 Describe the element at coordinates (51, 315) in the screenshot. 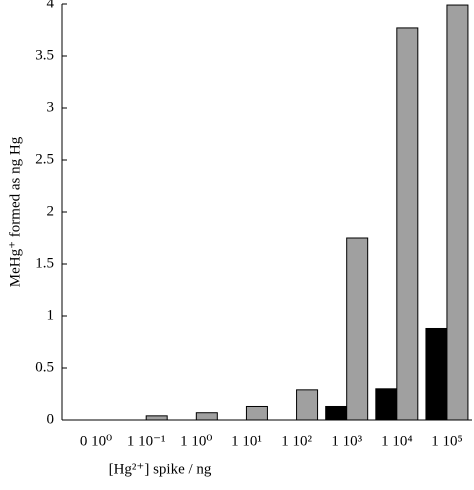

I see `y-tick-label: 1` at that location.